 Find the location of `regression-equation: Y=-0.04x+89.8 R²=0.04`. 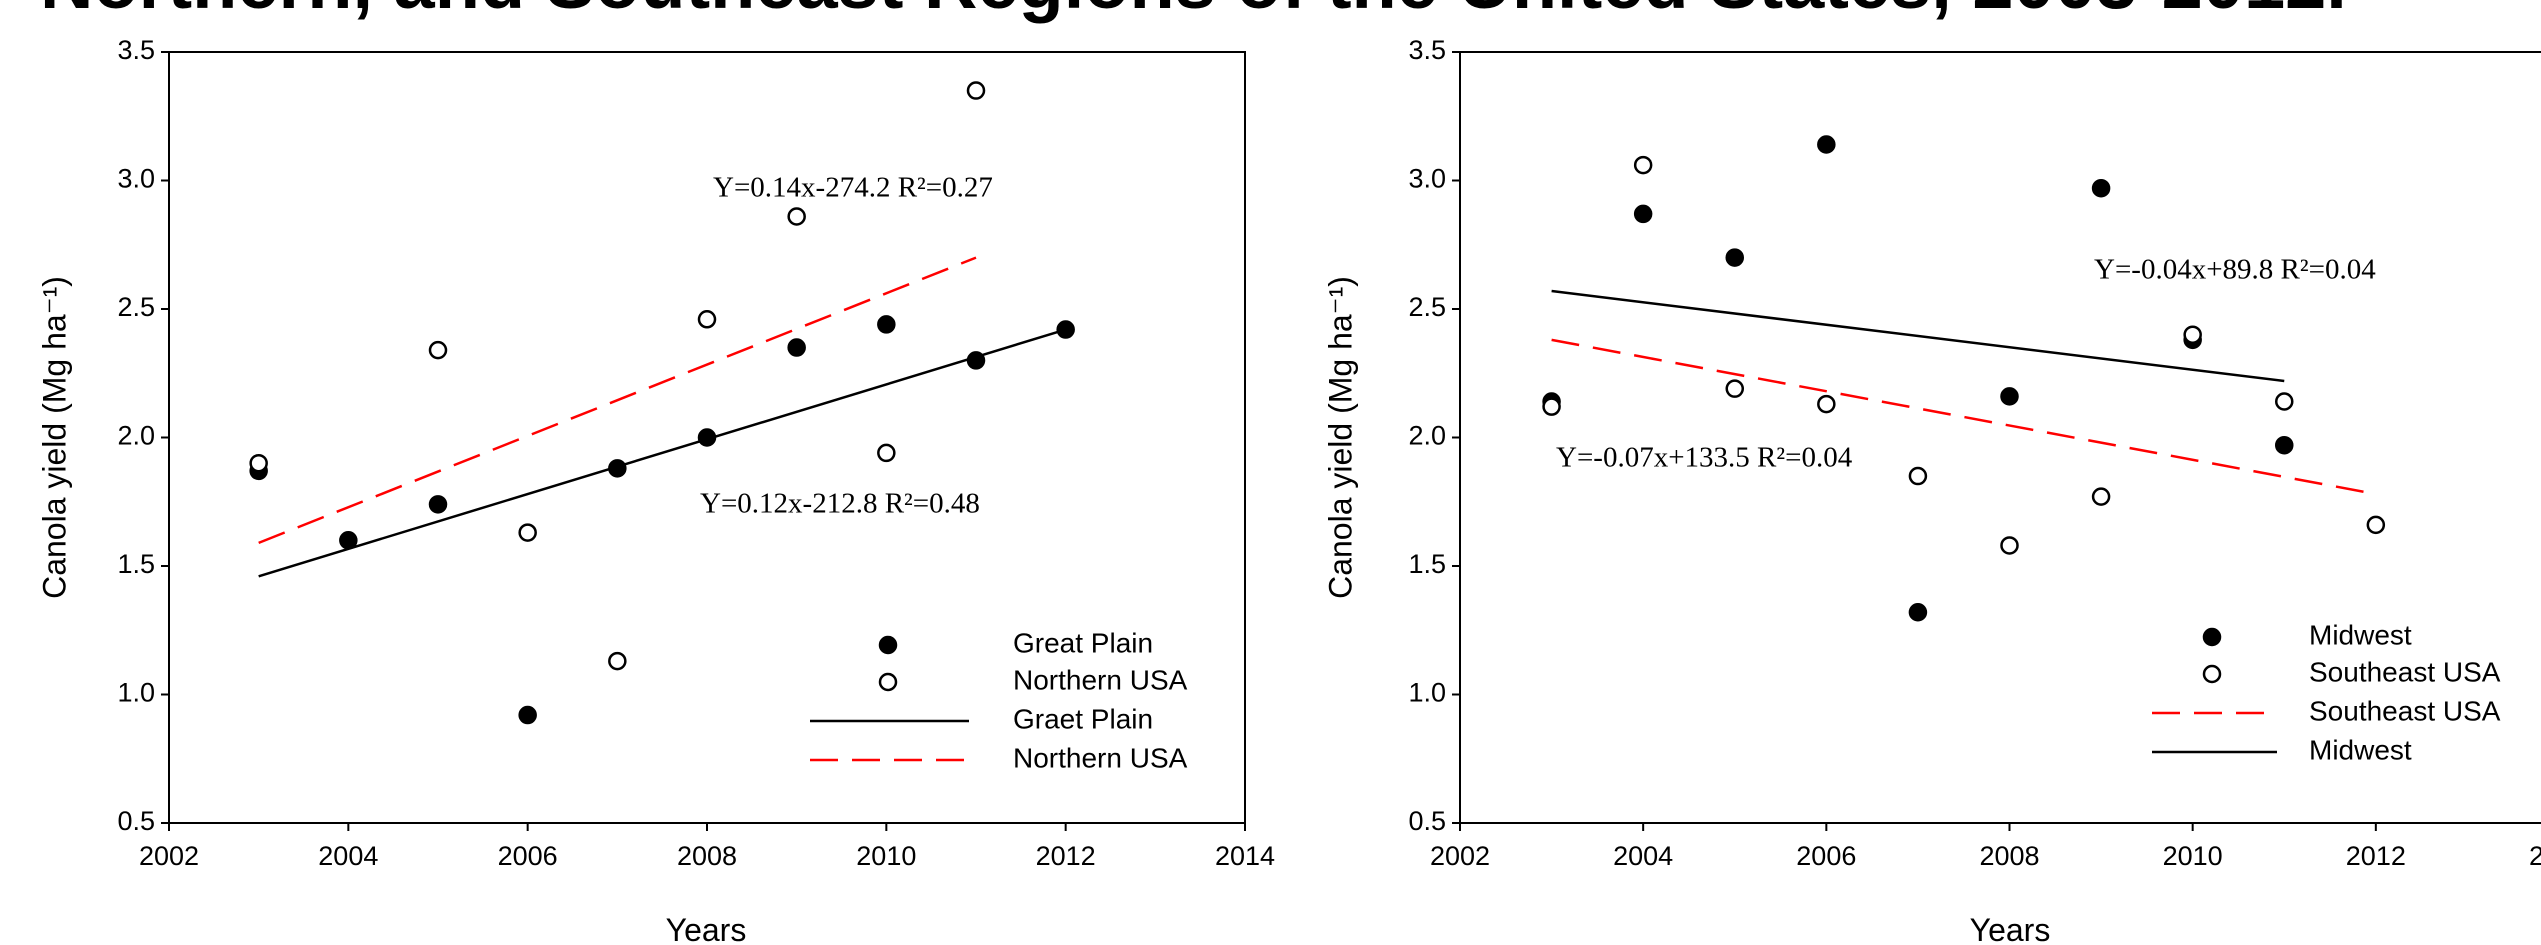

regression-equation: Y=-0.04x+89.8 R²=0.04 is located at coordinates (2235, 270).